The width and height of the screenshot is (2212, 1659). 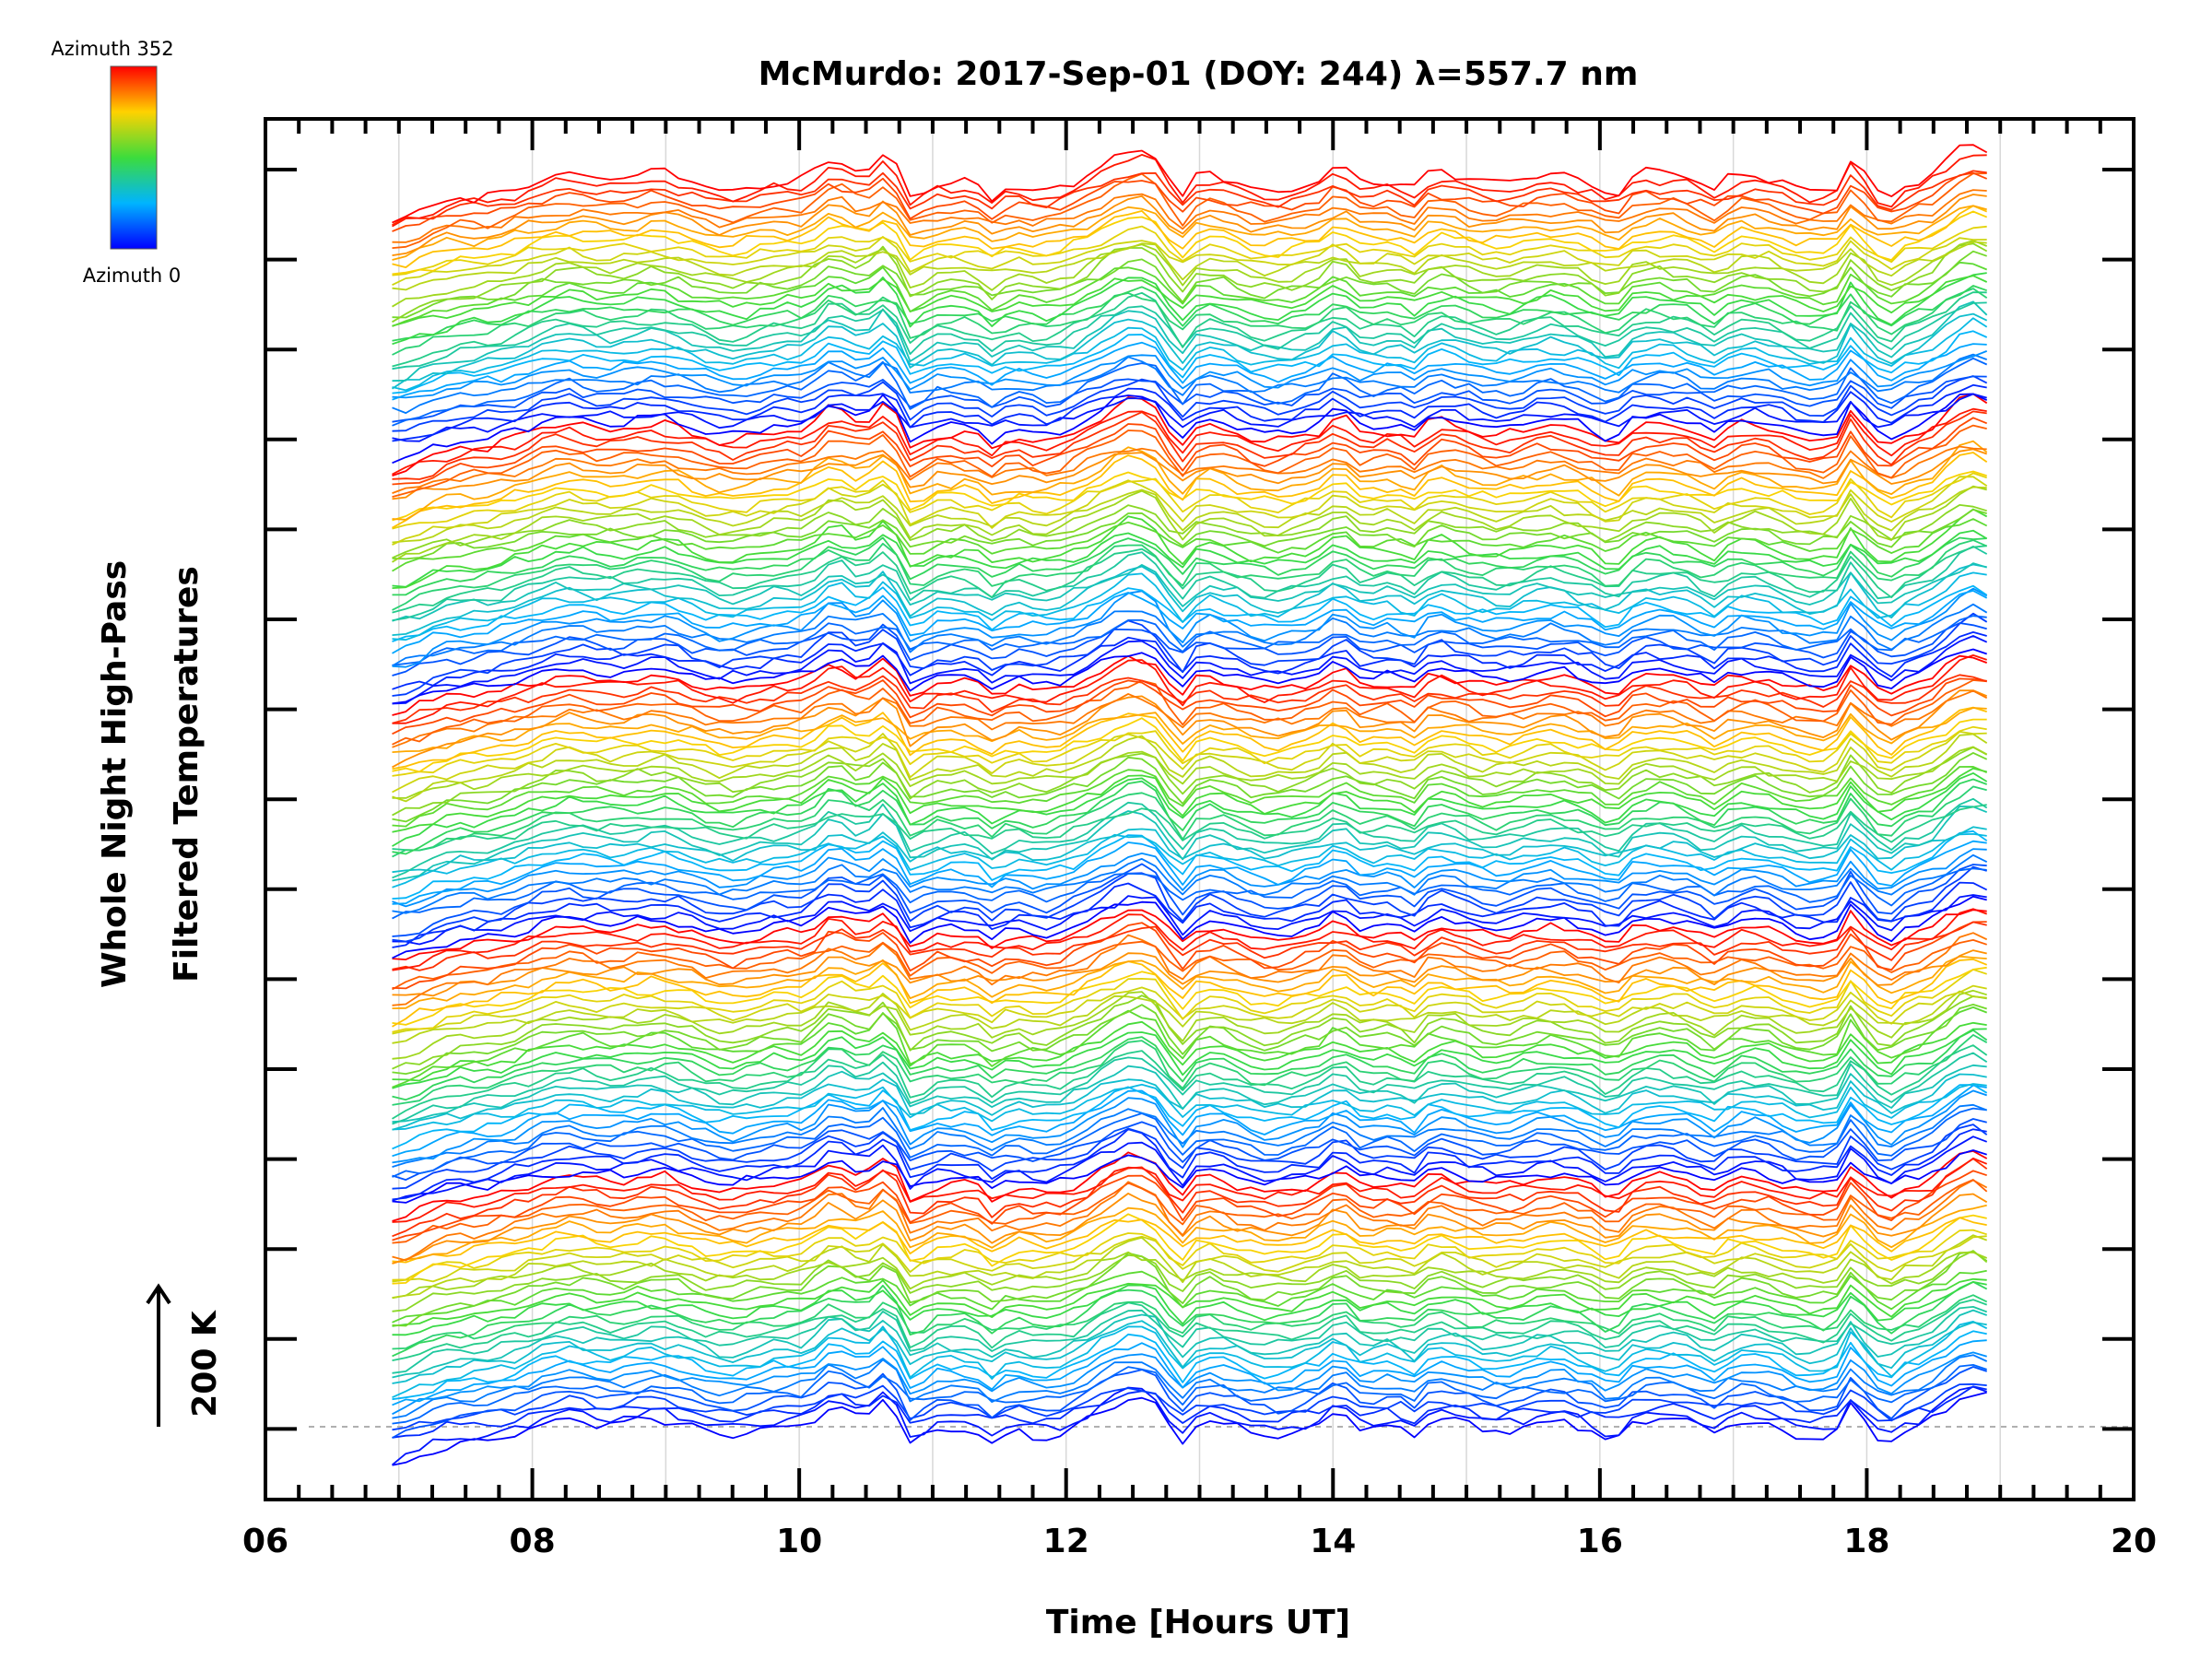 What do you see at coordinates (112, 49) in the screenshot?
I see `colorbar-top-label: Azimuth 352` at bounding box center [112, 49].